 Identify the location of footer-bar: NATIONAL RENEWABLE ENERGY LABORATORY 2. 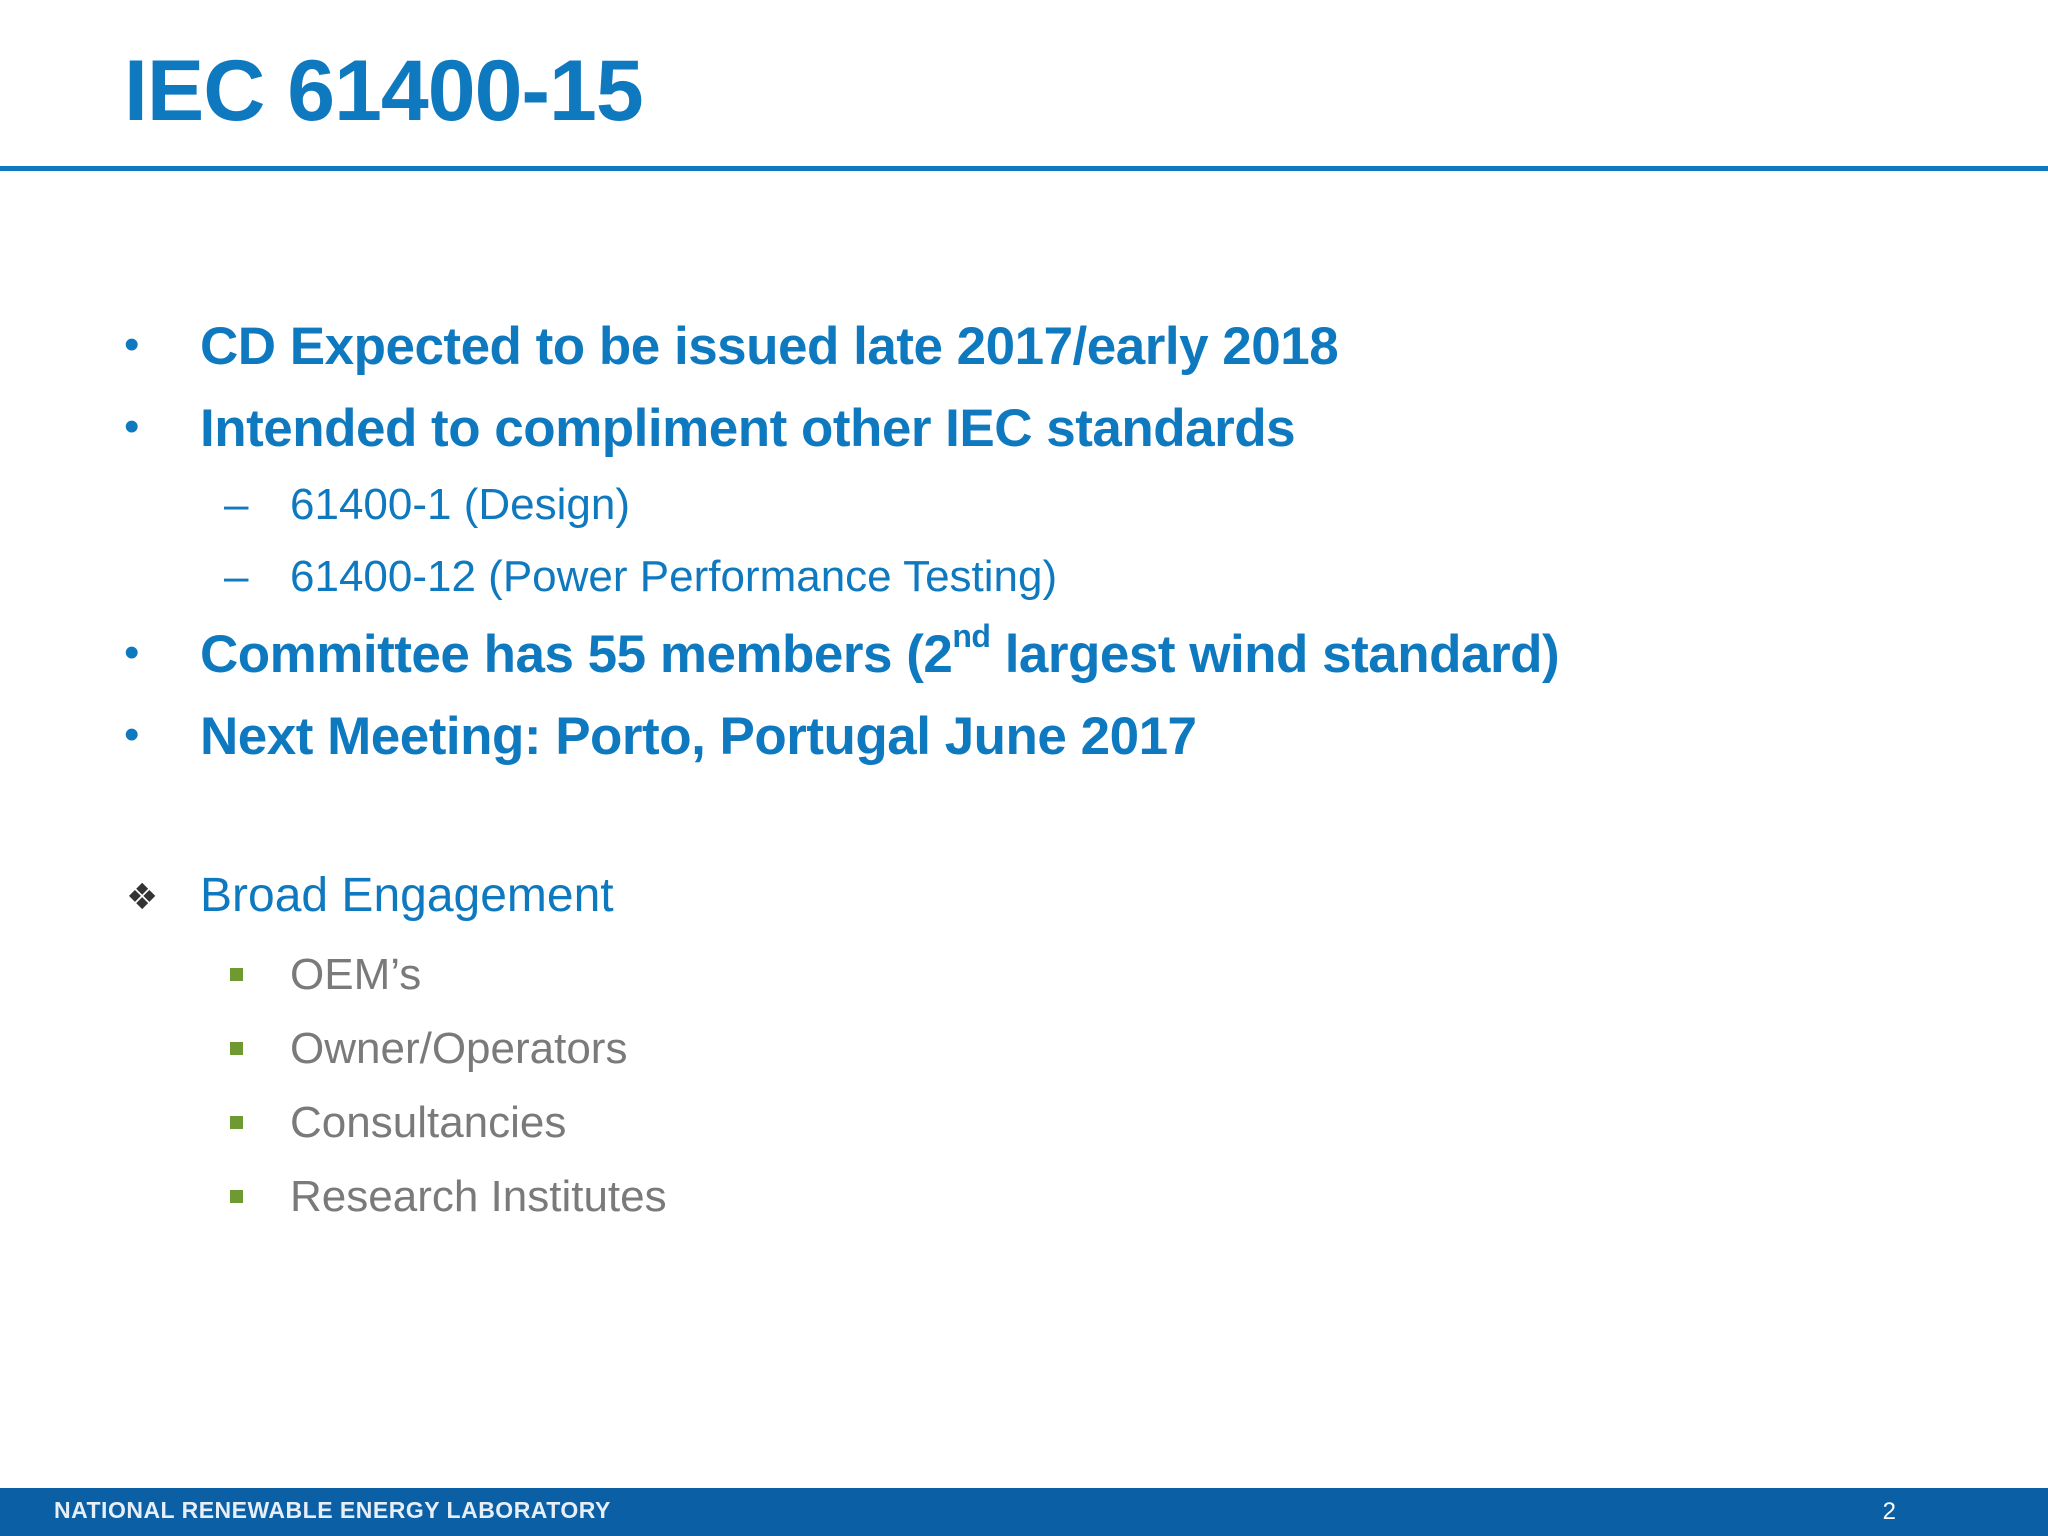
(1024, 1512).